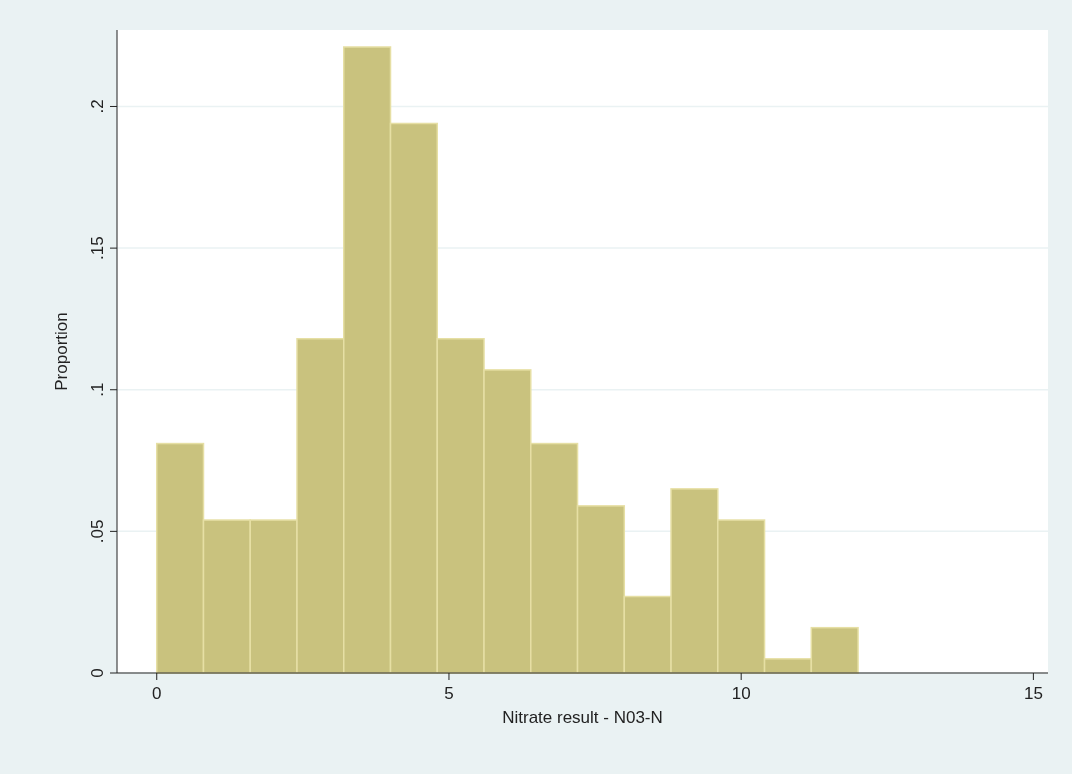 The image size is (1072, 774). Describe the element at coordinates (97, 673) in the screenshot. I see `y-tick-label: 0` at that location.